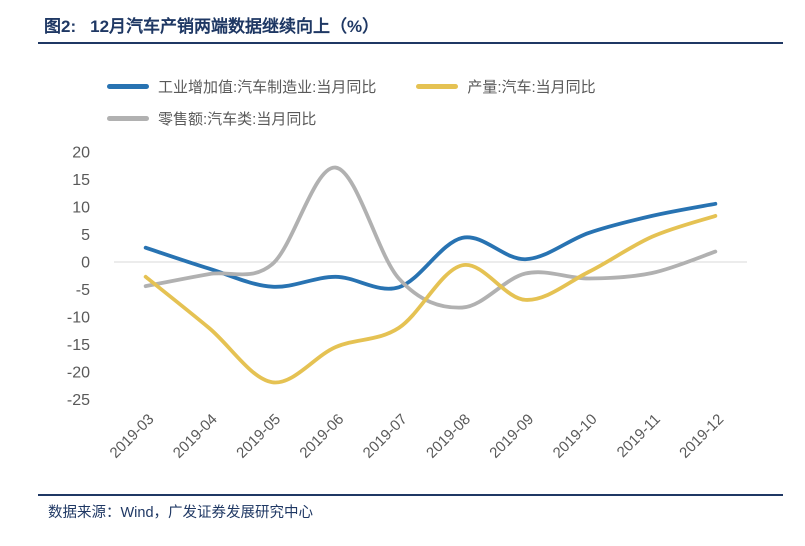 The height and width of the screenshot is (546, 805). What do you see at coordinates (410, 495) in the screenshot?
I see `footer-divider` at bounding box center [410, 495].